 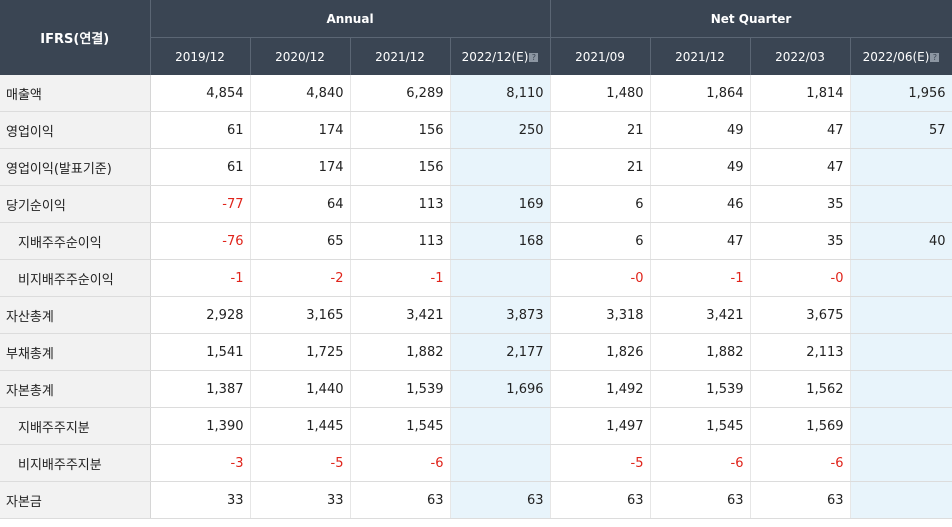 I want to click on value-cell: 4,854, so click(x=200, y=93).